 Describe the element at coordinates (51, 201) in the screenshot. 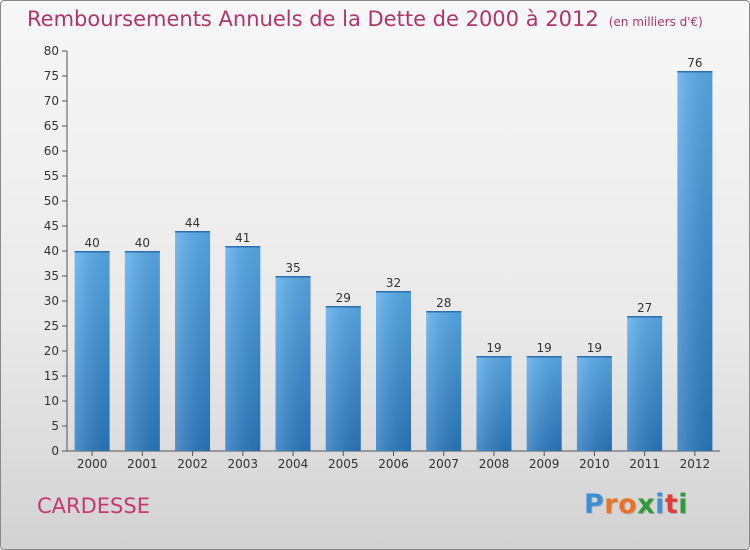

I see `y-tick-label: 50` at that location.